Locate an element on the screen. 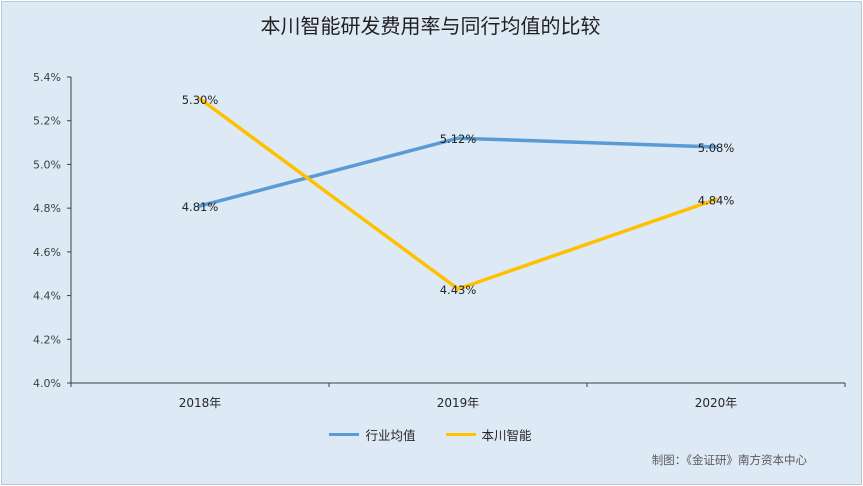 This screenshot has height=486, width=863. y-tick-label: 4.6% is located at coordinates (47, 252).